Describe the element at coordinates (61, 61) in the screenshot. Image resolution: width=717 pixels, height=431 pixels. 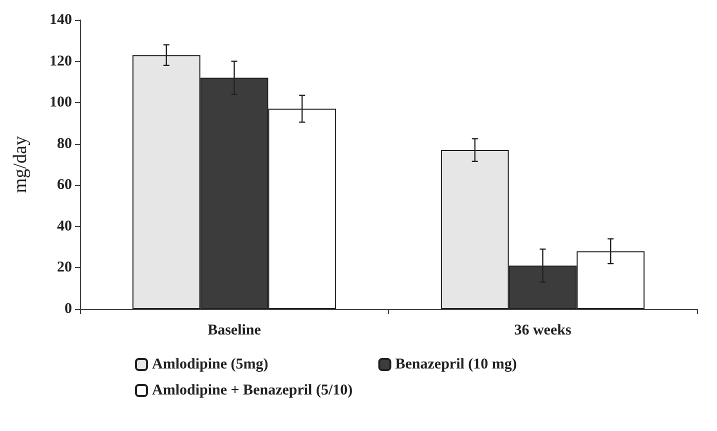
I see `y-tick-label: 120` at that location.